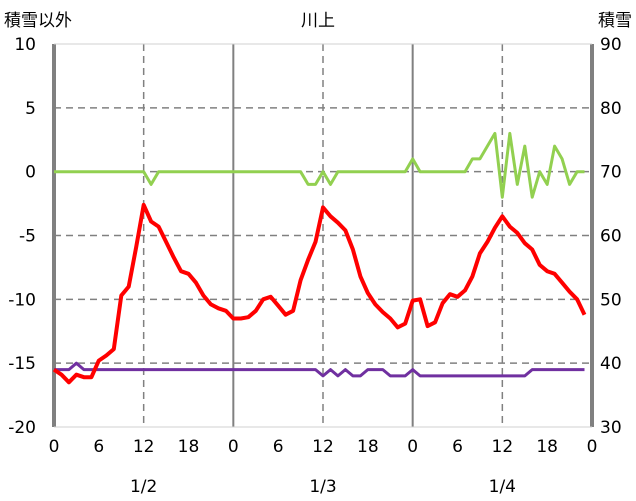 Image resolution: width=636 pixels, height=501 pixels. What do you see at coordinates (615, 21) in the screenshot?
I see `right-axis-label: 積雪` at bounding box center [615, 21].